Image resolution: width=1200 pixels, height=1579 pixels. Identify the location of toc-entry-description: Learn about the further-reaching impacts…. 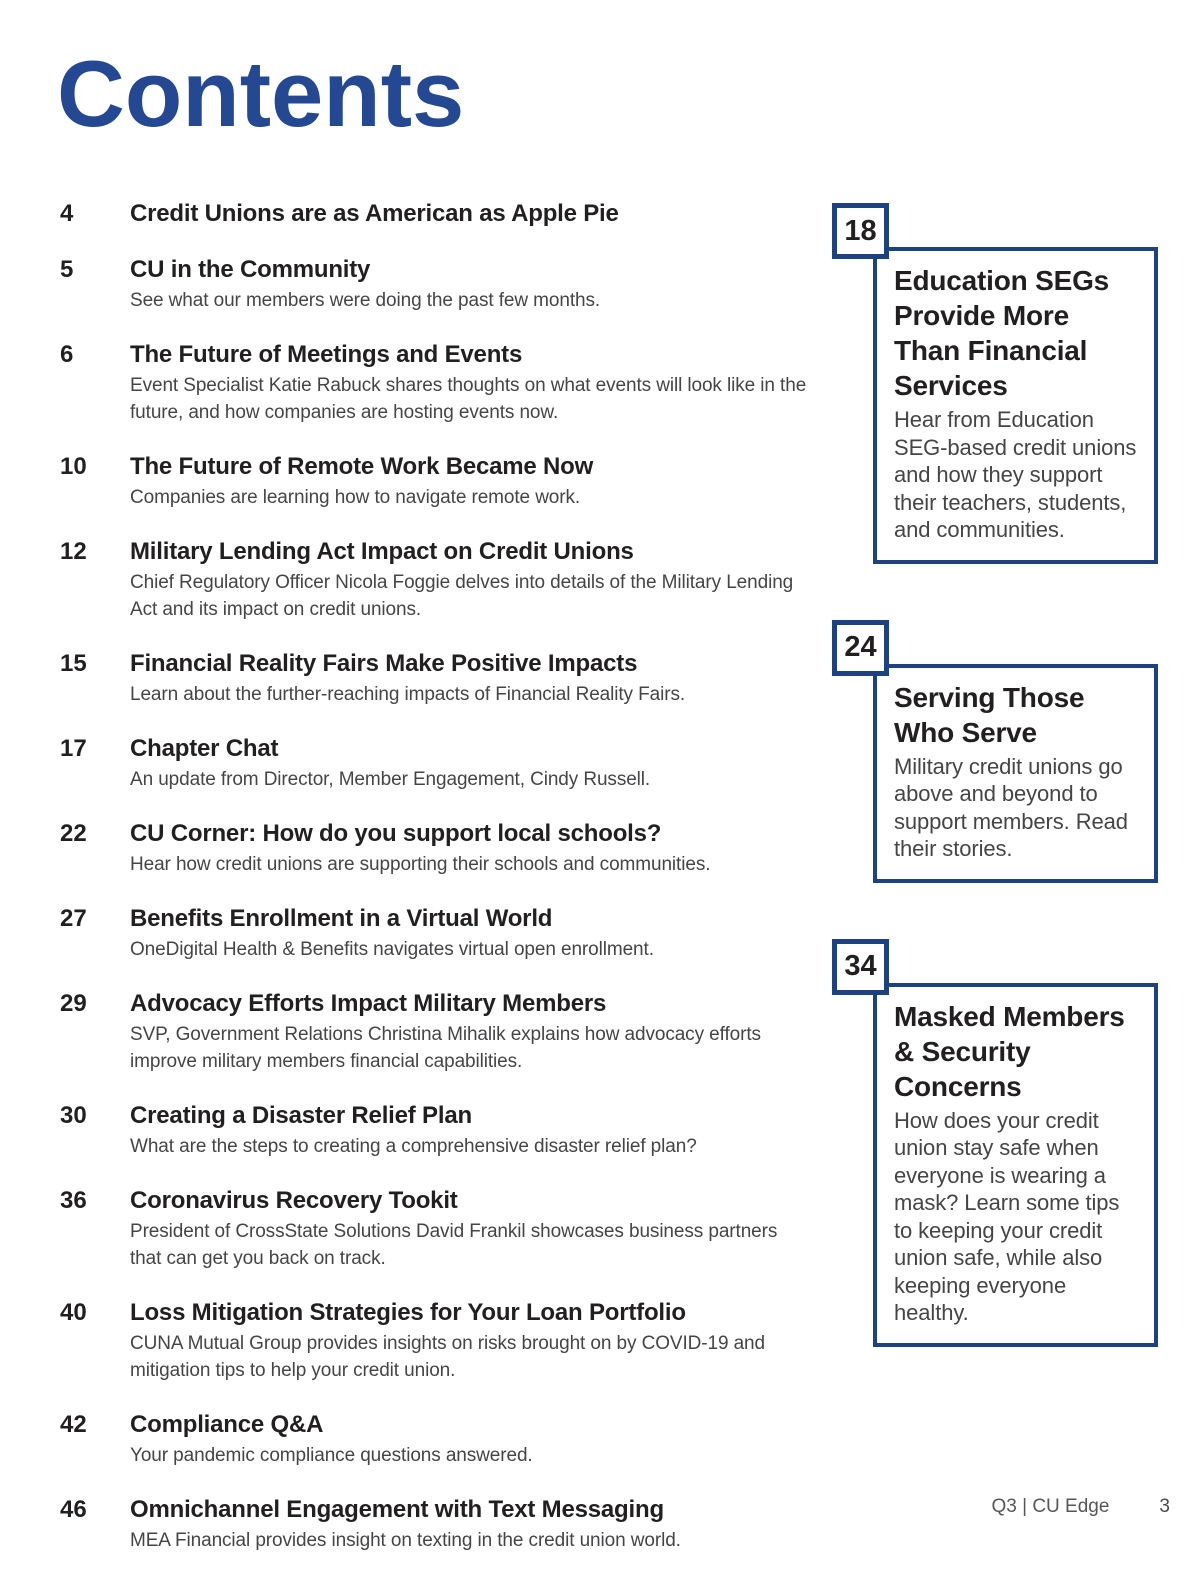
(408, 694).